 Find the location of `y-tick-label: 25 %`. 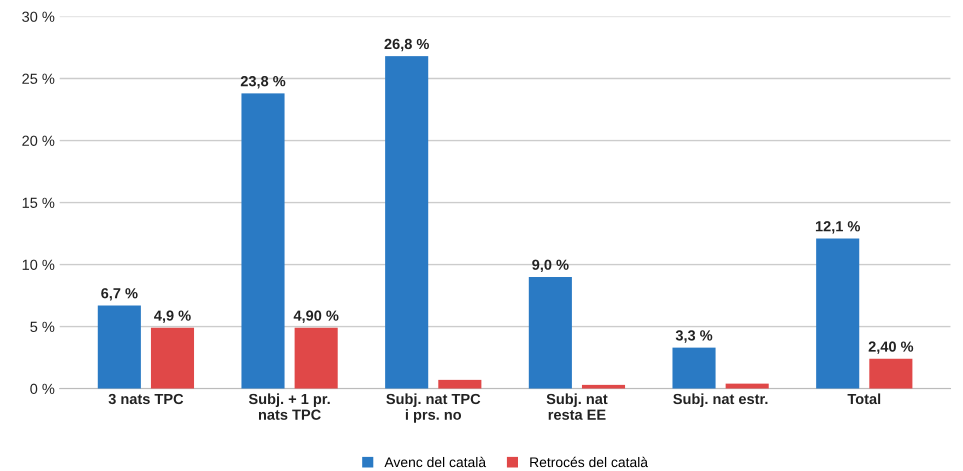

y-tick-label: 25 % is located at coordinates (38, 79).